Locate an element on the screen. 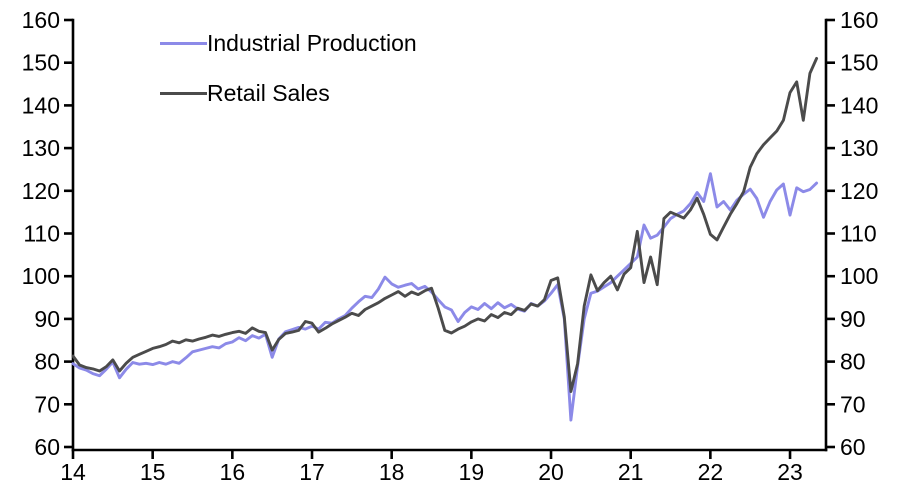  x-axis-tick-label: 18 is located at coordinates (392, 472).